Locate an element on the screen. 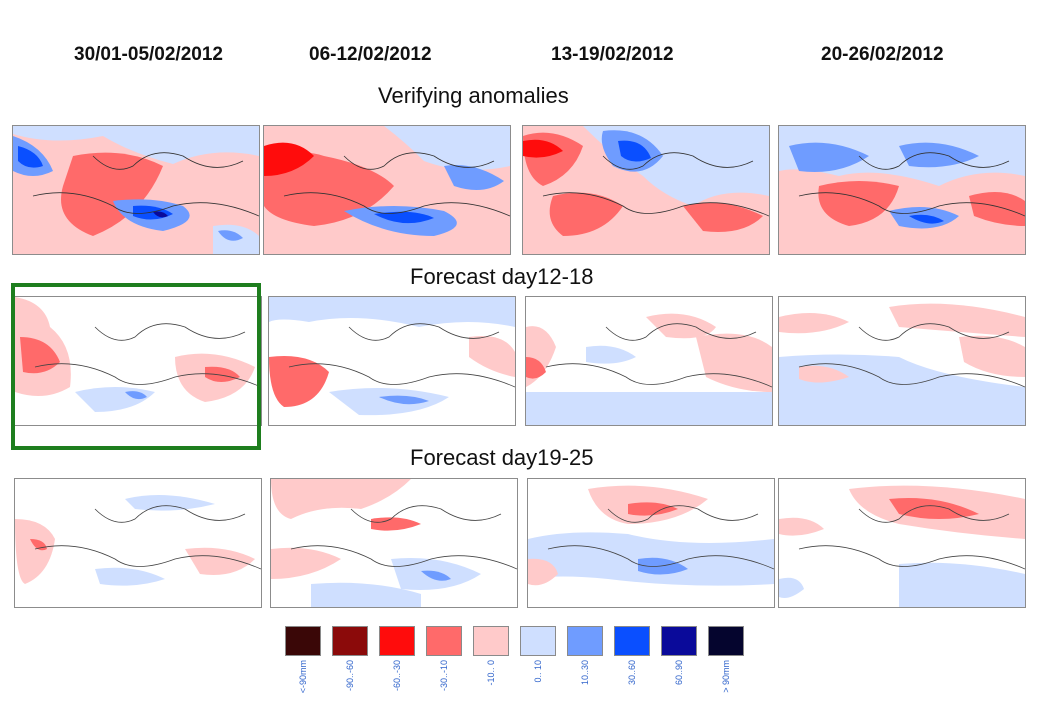 The height and width of the screenshot is (720, 1040). map-forecast-d19-25-week3 is located at coordinates (651, 543).